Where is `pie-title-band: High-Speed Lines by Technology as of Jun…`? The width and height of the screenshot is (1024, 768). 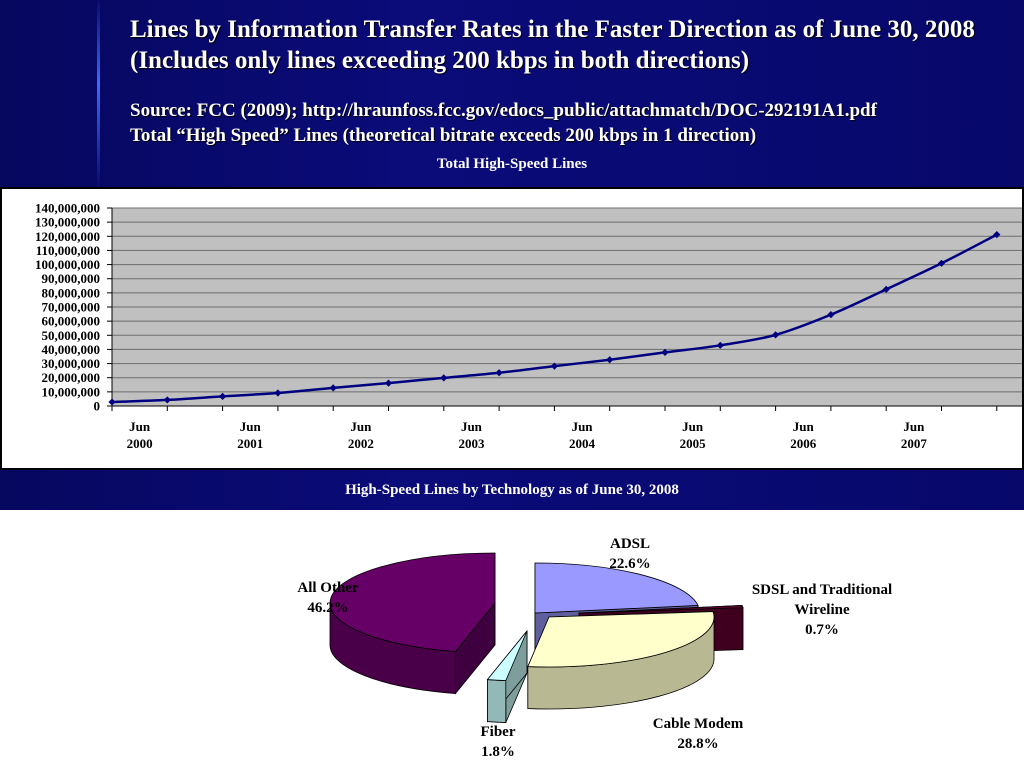 pie-title-band: High-Speed Lines by Technology as of Jun… is located at coordinates (512, 490).